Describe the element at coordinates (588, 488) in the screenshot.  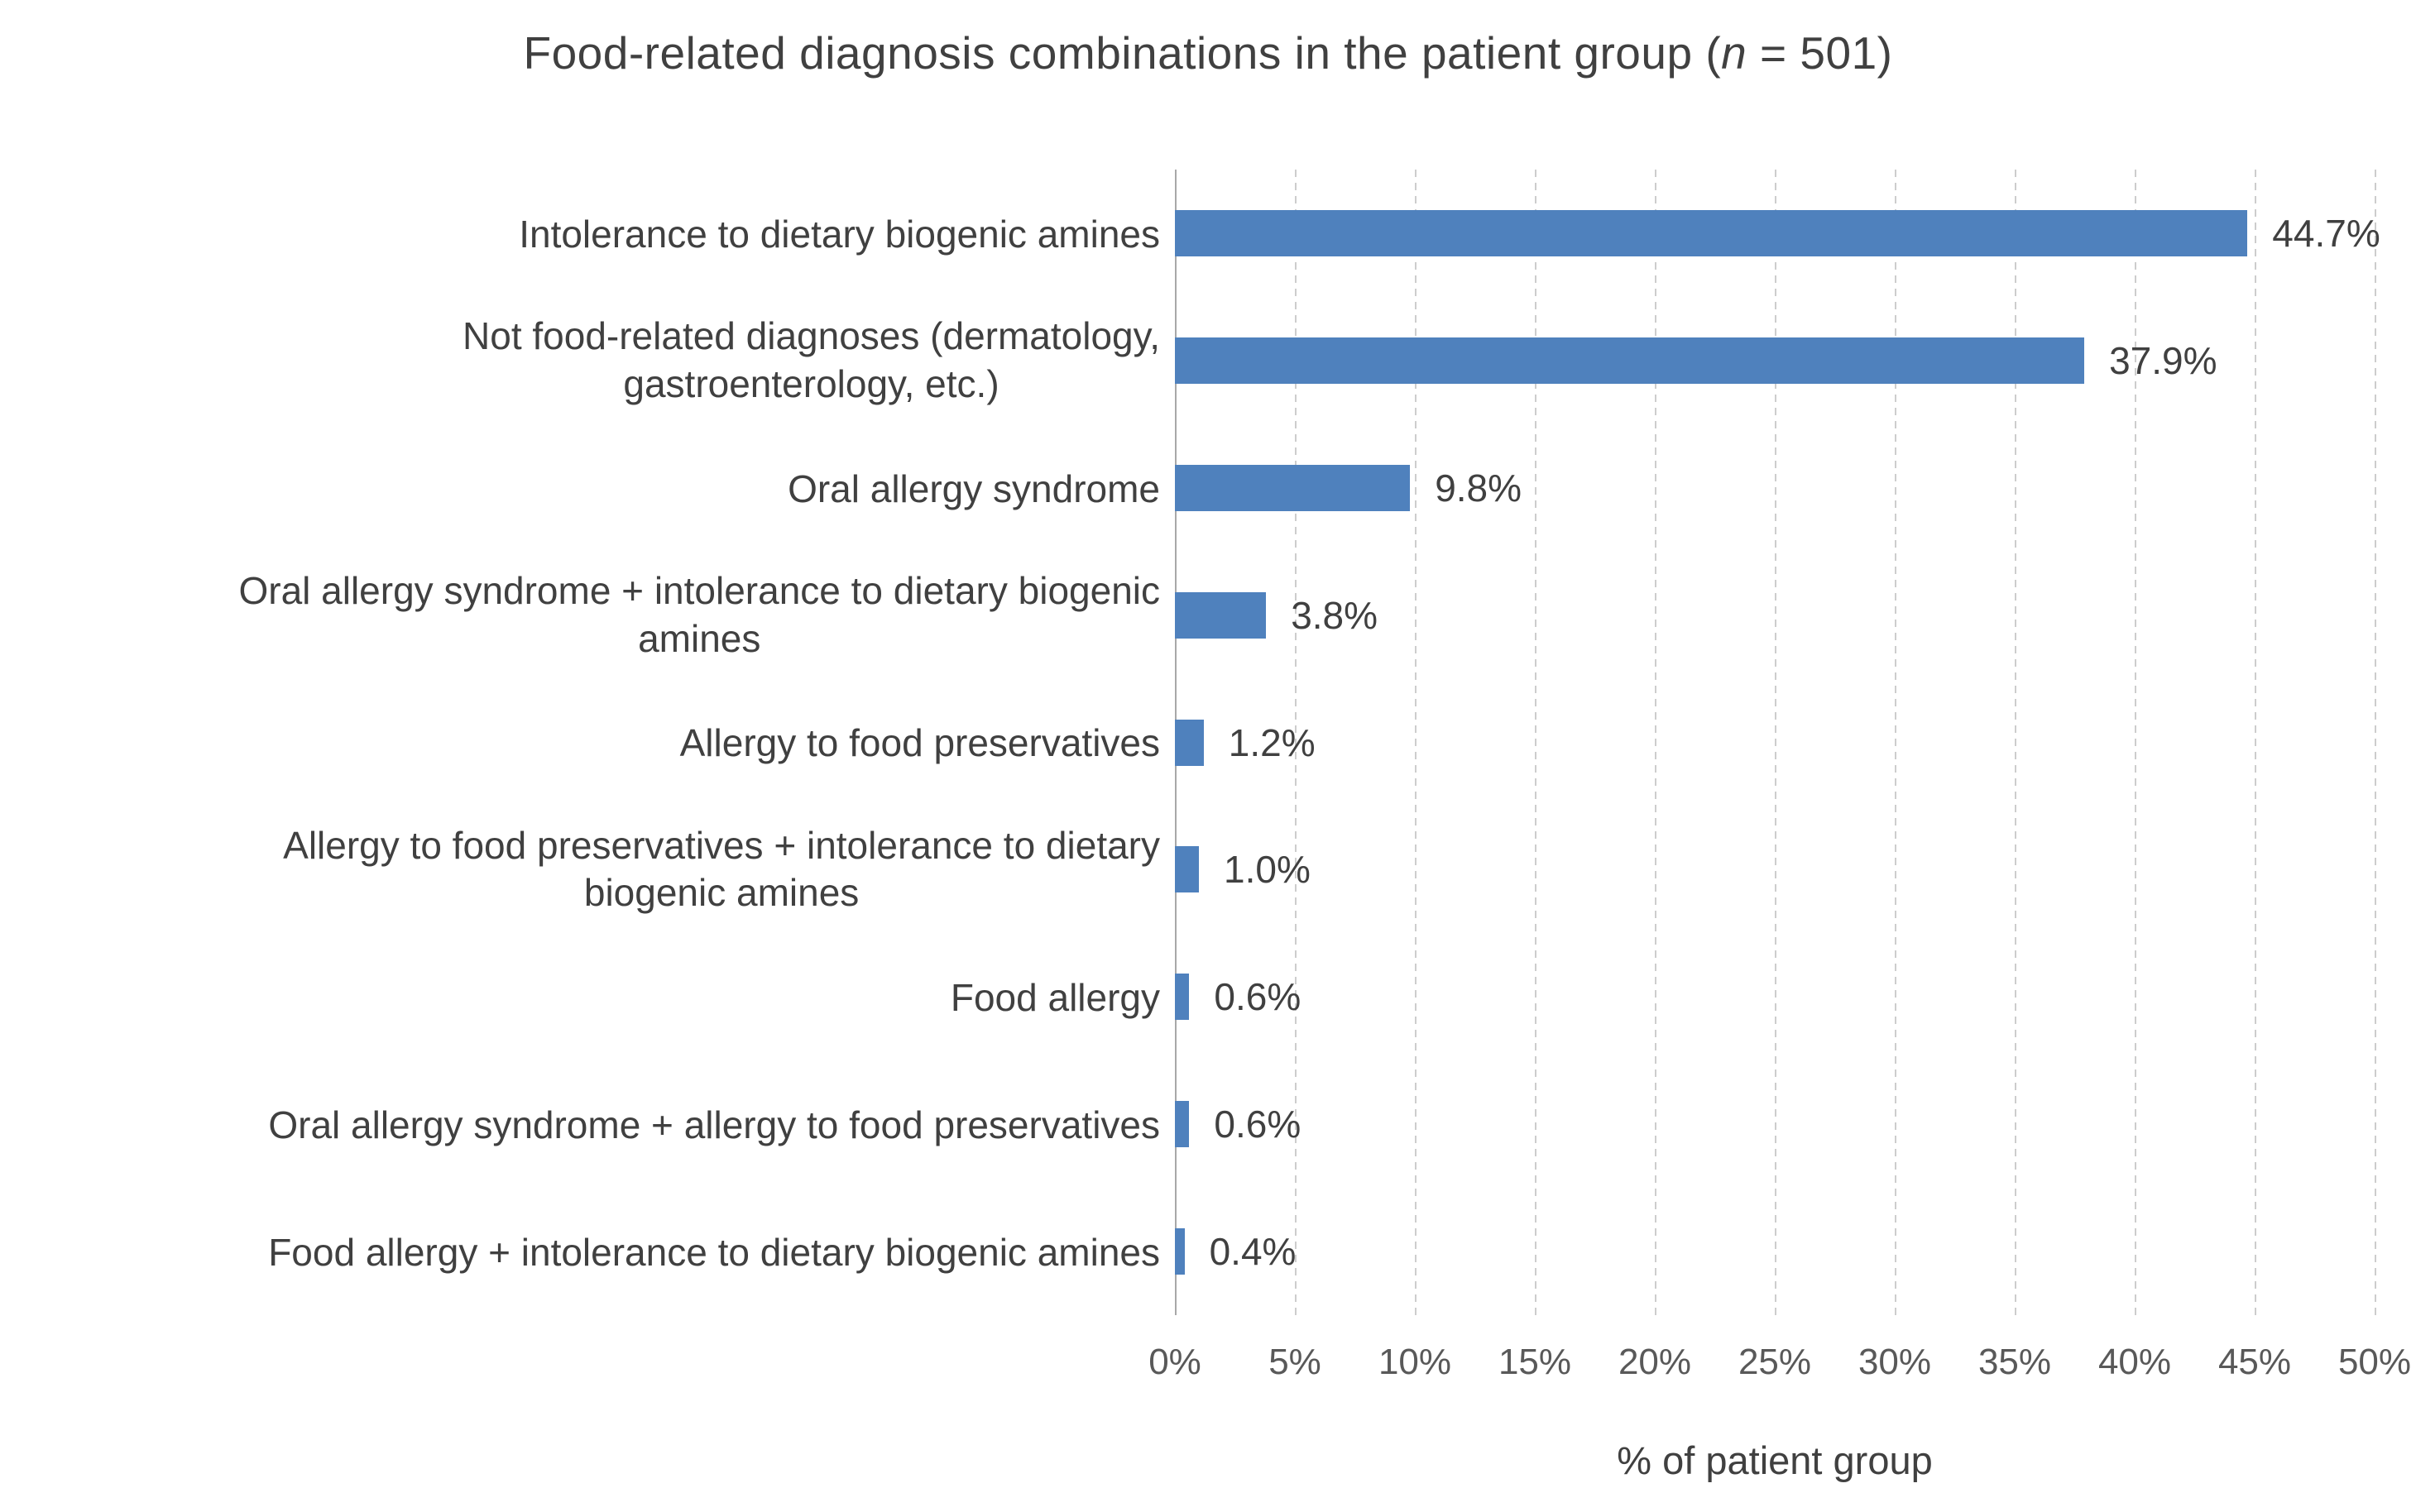
I see `category-label: Oral allergy syndrome` at that location.